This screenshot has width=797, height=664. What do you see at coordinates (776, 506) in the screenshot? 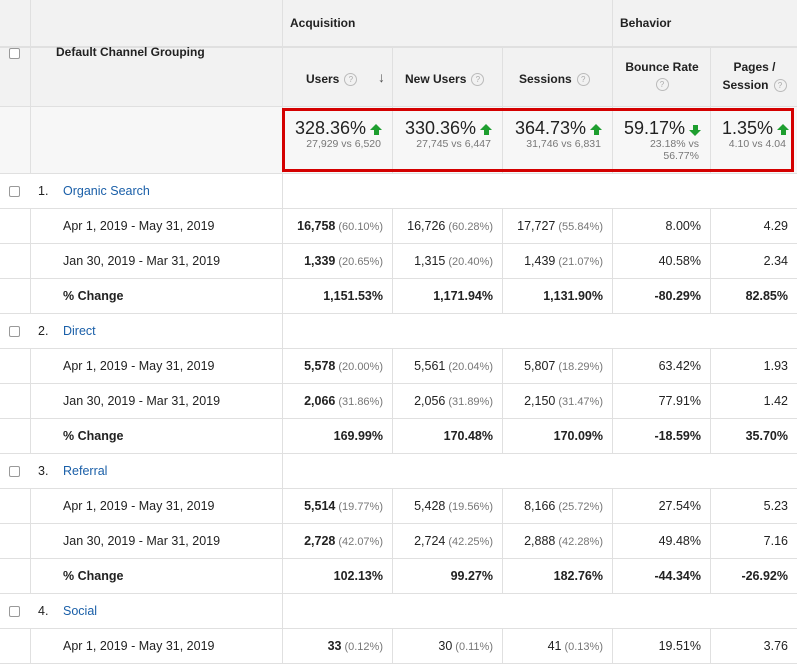
I see `metric-pages: 5.23` at bounding box center [776, 506].